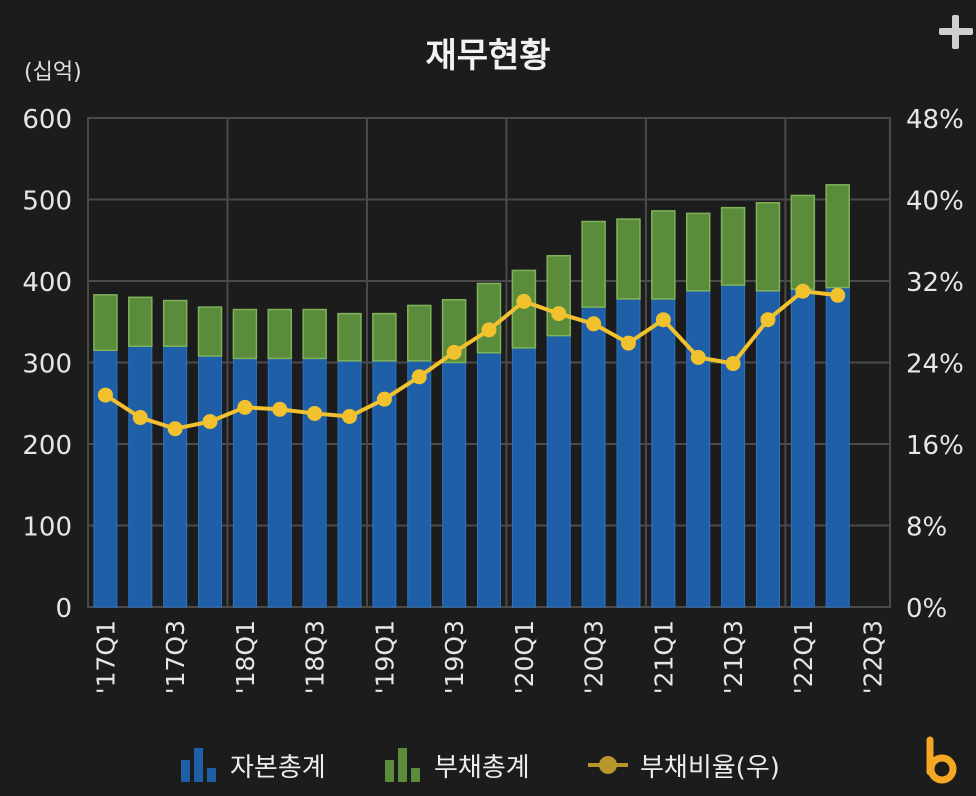 This screenshot has height=796, width=976. What do you see at coordinates (105, 657) in the screenshot?
I see `x-tick-label: '17Q1` at bounding box center [105, 657].